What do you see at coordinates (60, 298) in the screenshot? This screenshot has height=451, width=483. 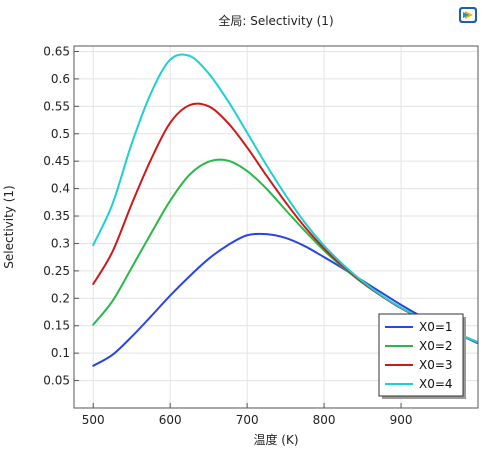 I see `y-tick-label: 0.2` at bounding box center [60, 298].